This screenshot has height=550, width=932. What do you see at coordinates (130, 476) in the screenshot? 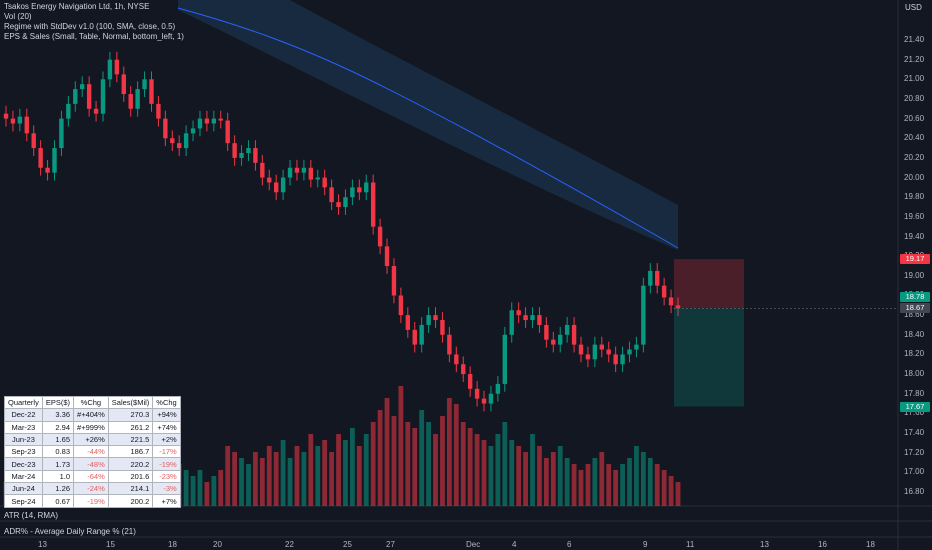
I see `eps-cell: 201.6` at bounding box center [130, 476].